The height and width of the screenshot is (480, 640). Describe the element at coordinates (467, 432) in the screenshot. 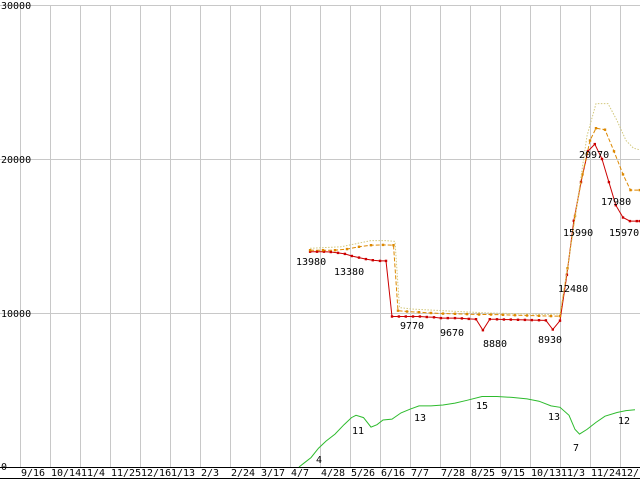

I see `series-green` at that location.